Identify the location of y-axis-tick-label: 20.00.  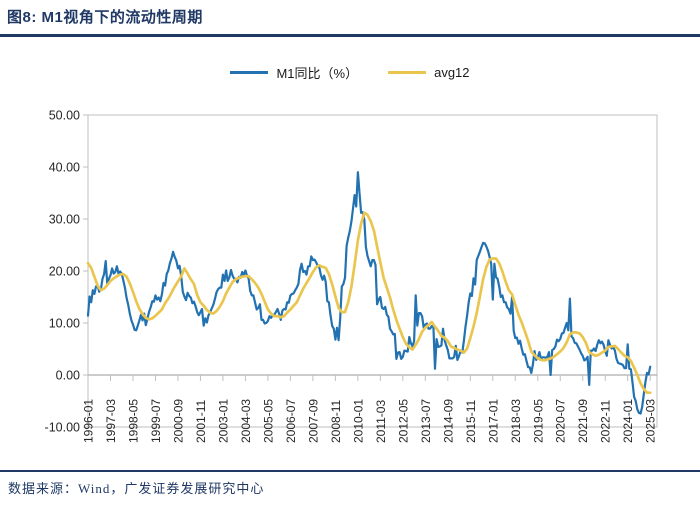
(64, 272).